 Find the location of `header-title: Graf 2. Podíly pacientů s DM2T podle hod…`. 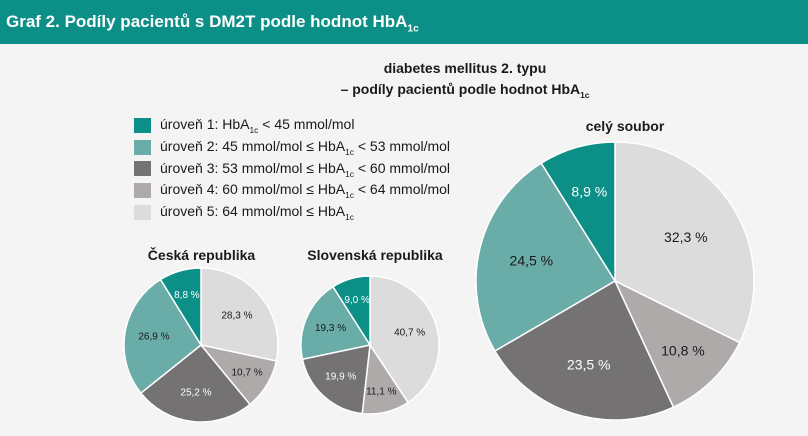

header-title: Graf 2. Podíly pacientů s DM2T podle hod… is located at coordinates (207, 21).